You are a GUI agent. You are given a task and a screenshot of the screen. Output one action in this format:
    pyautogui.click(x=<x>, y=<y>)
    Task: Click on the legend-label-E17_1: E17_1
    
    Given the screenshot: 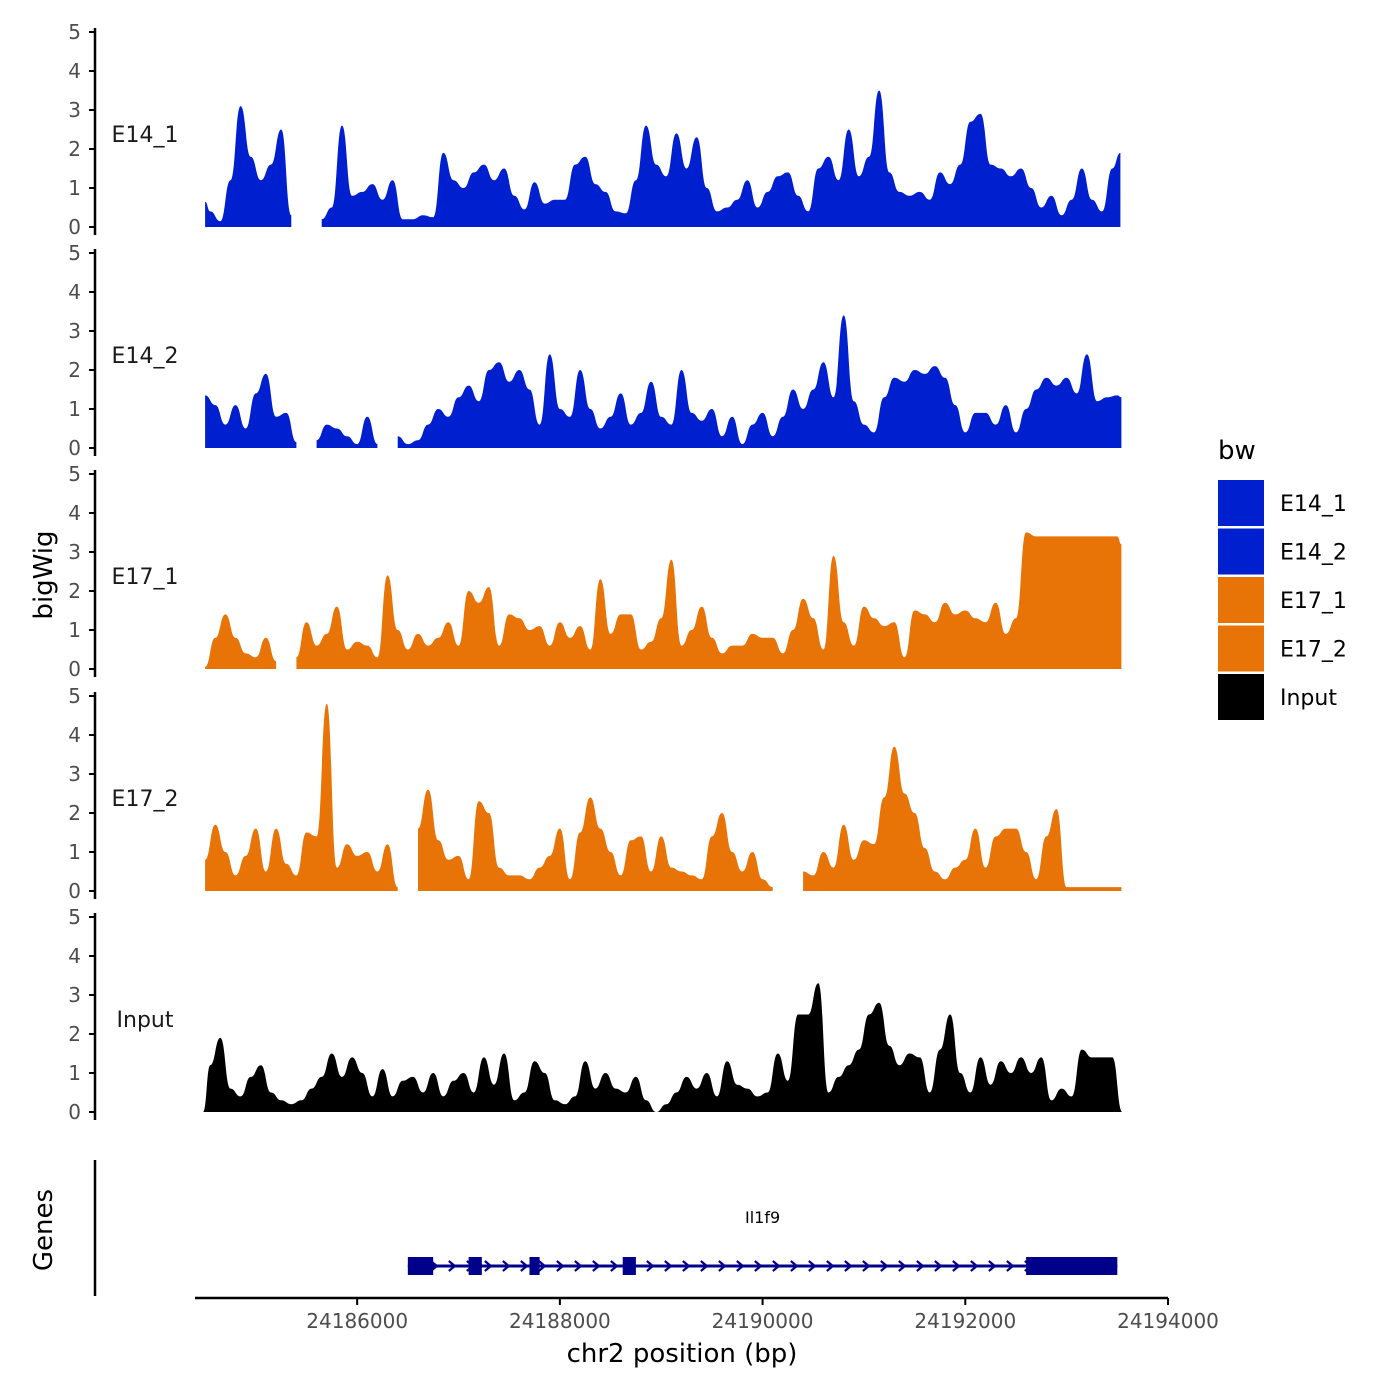 What is the action you would take?
    pyautogui.click(x=1313, y=601)
    